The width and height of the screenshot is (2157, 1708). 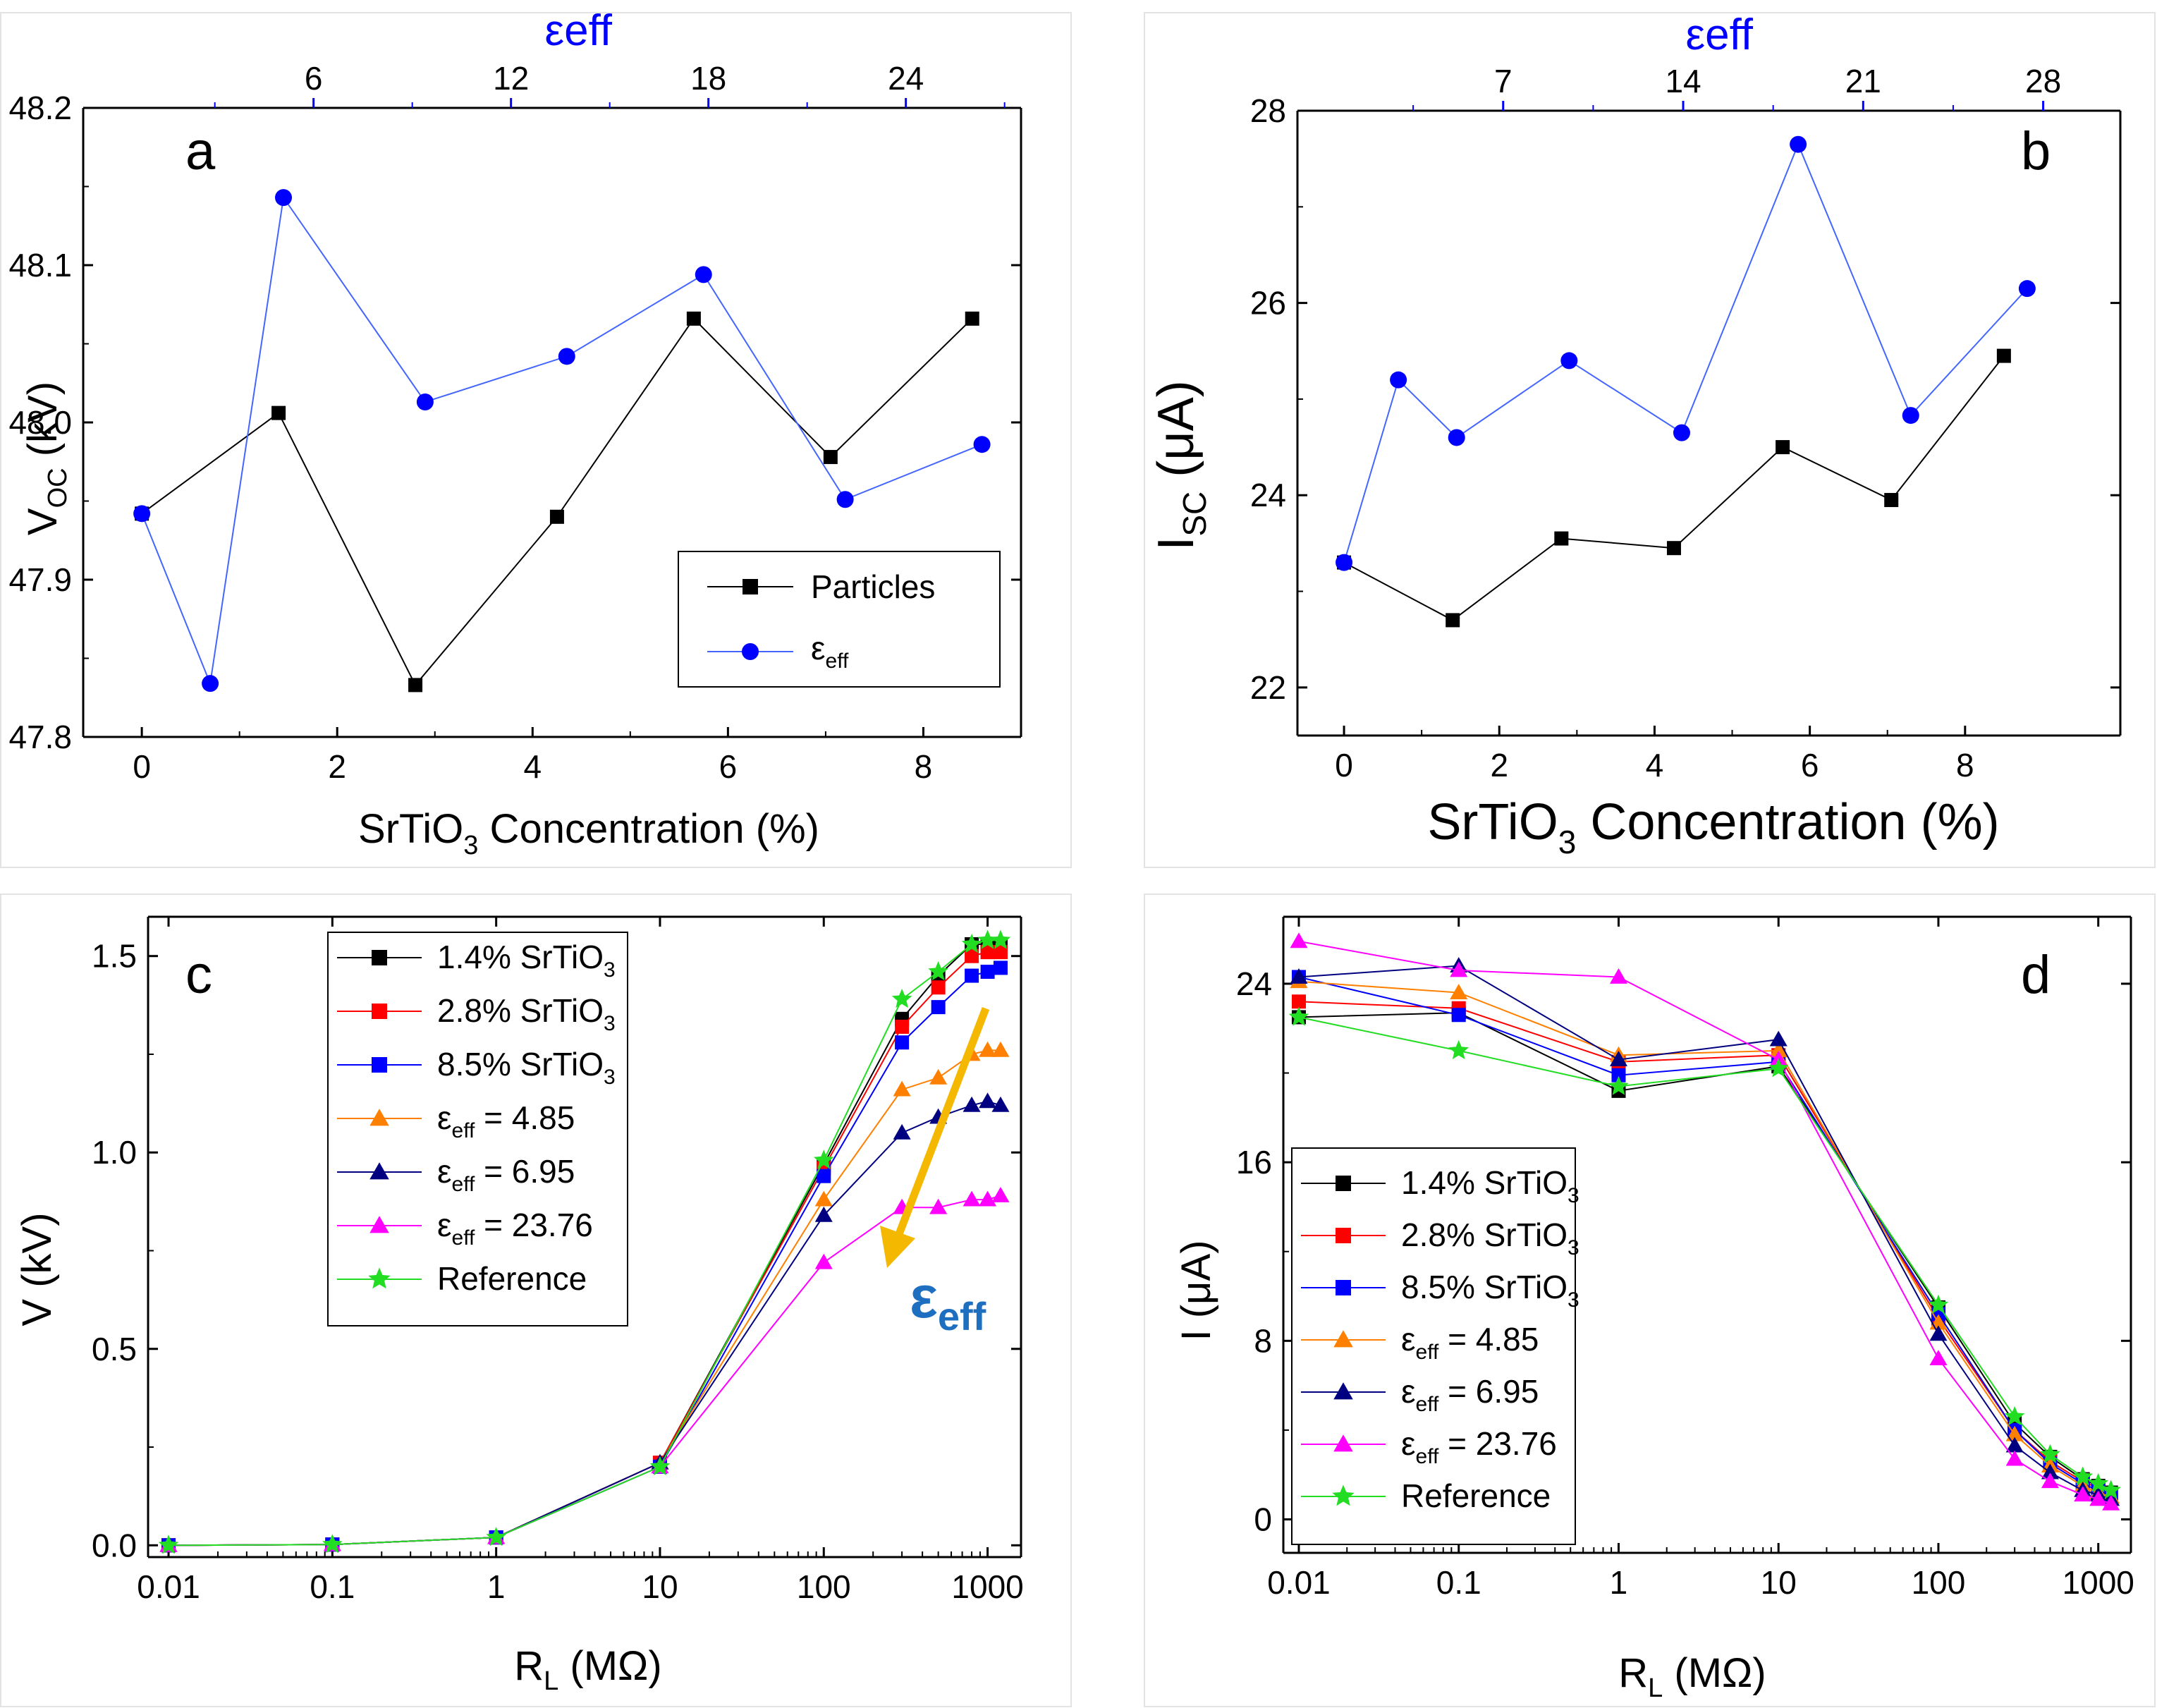 I want to click on panel-a-top-tick-label: 18, so click(x=708, y=78).